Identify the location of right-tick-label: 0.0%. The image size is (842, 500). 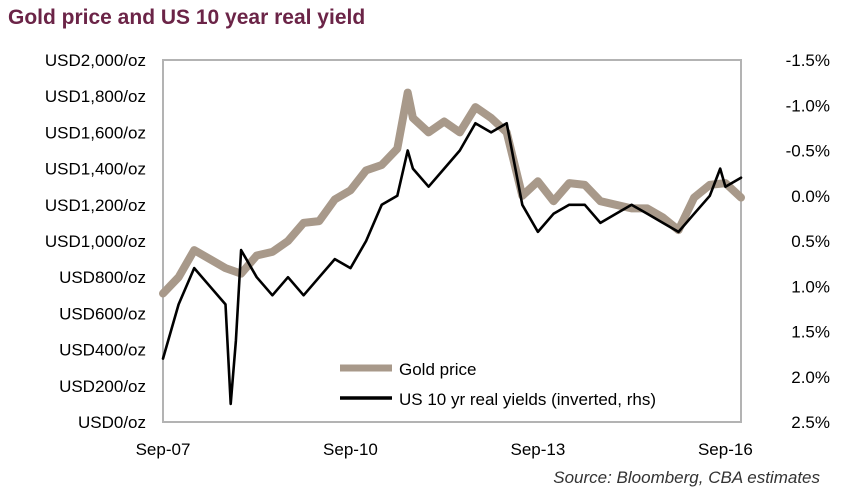
(810, 196).